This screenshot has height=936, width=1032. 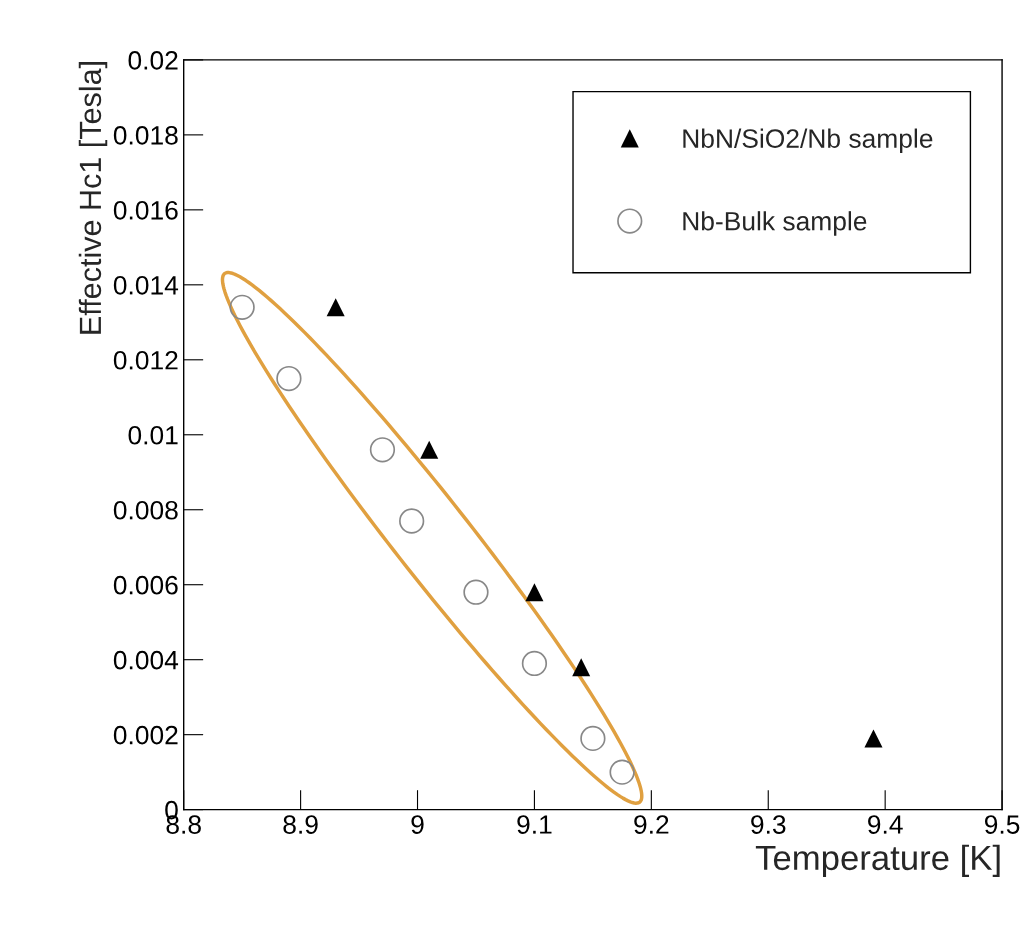 I want to click on y-axis-title: Effective Hc1 [Tesla], so click(x=93, y=198).